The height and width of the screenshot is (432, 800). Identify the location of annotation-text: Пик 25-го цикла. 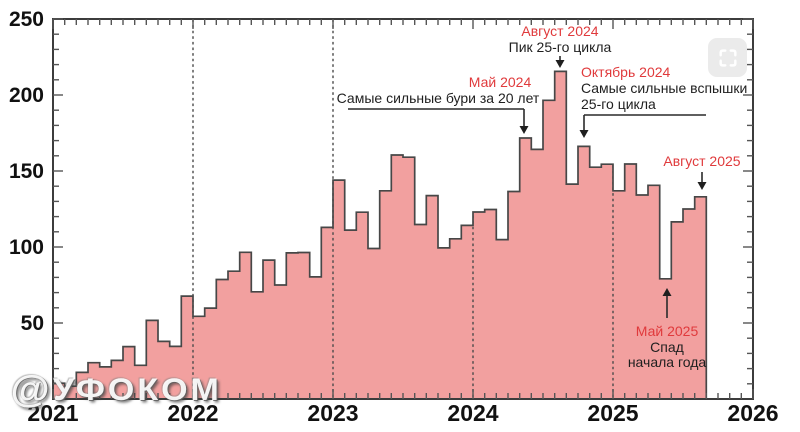
(560, 47).